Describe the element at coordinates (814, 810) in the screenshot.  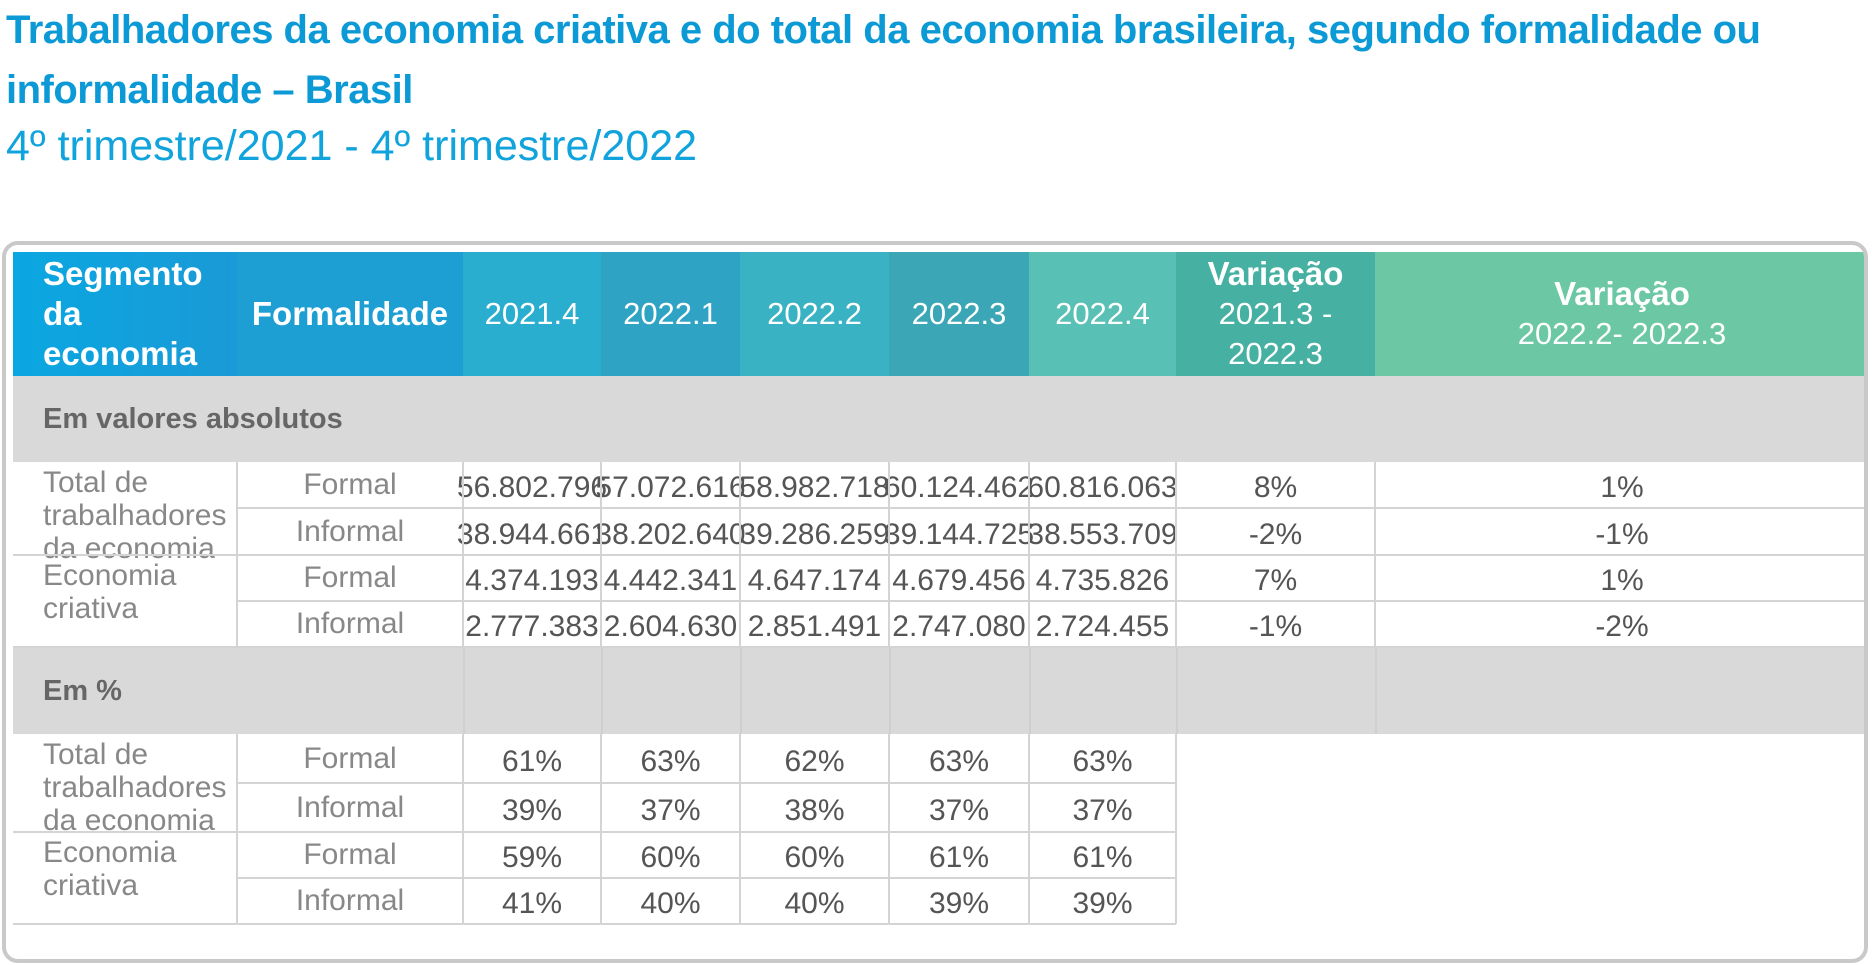
I see `table-cell: 38%` at that location.